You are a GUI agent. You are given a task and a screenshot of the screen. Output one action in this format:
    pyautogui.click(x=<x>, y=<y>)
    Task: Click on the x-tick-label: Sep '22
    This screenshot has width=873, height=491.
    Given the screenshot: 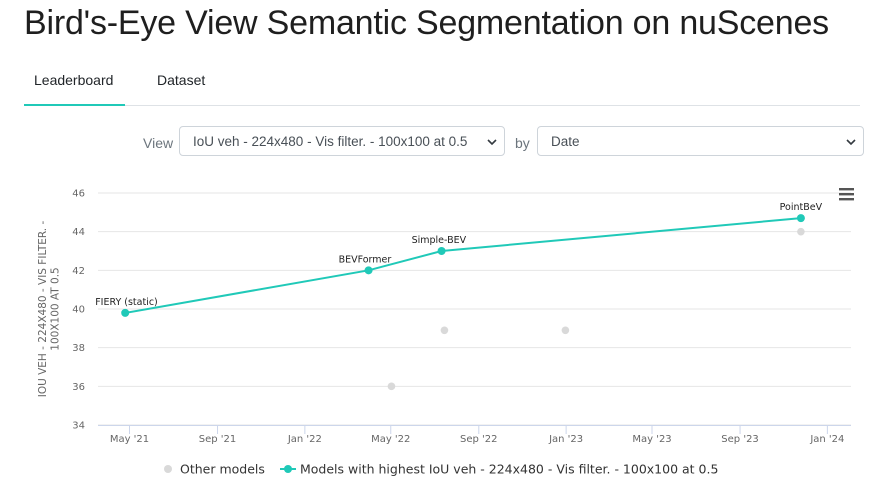 What is the action you would take?
    pyautogui.click(x=479, y=439)
    